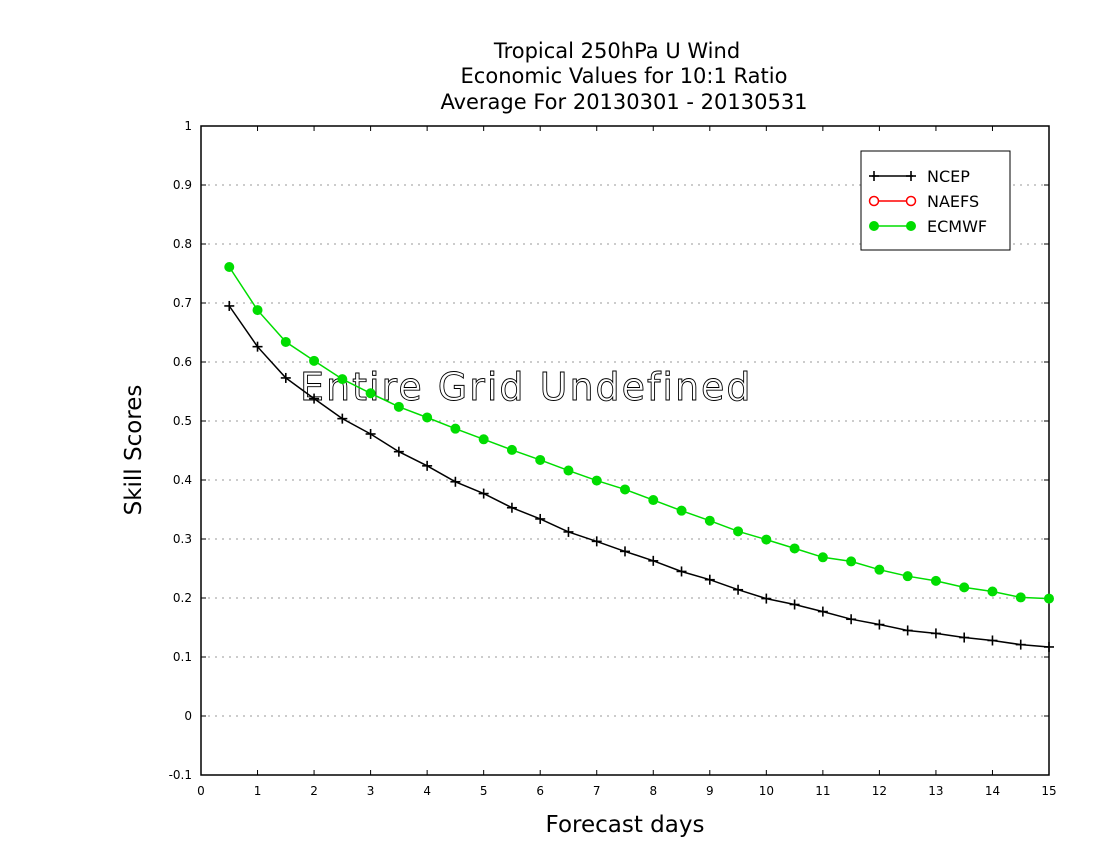  What do you see at coordinates (182, 303) in the screenshot?
I see `y-tick-label: 0.7` at bounding box center [182, 303].